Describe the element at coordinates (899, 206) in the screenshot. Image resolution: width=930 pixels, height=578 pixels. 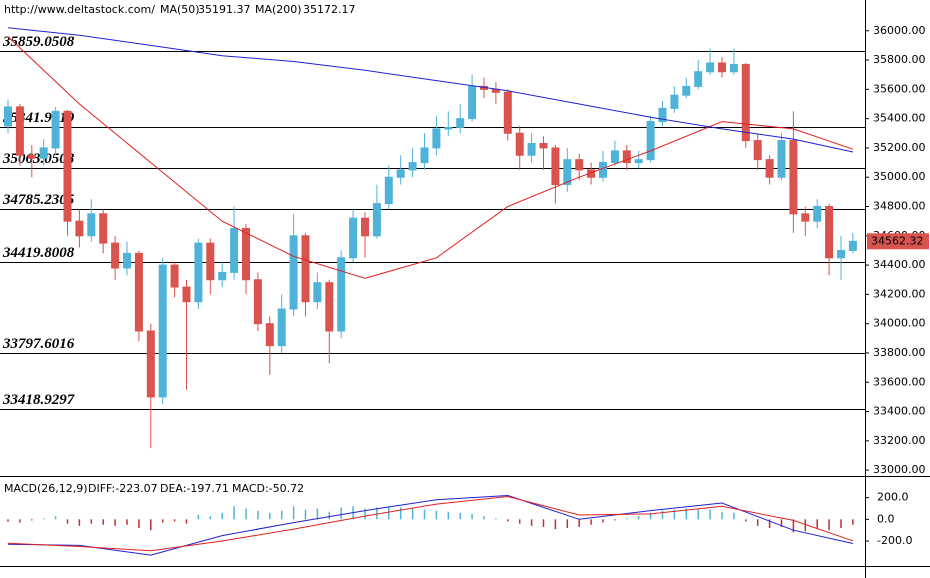
I see `y-tick-label: 34800.00` at that location.